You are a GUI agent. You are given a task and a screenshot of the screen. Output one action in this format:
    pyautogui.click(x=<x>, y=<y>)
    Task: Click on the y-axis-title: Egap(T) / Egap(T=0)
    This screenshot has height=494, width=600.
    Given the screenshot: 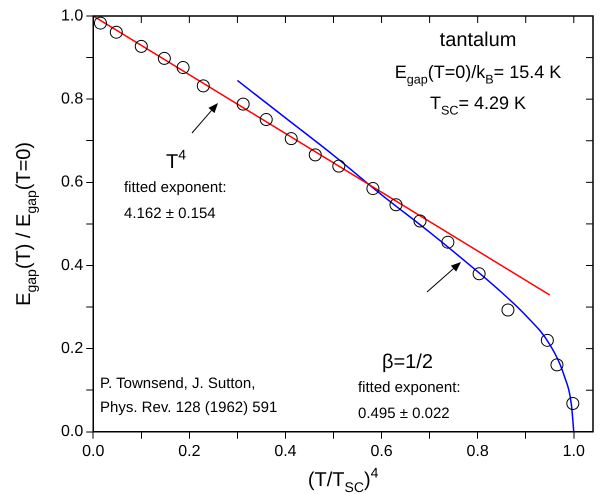 What is the action you would take?
    pyautogui.click(x=26, y=224)
    